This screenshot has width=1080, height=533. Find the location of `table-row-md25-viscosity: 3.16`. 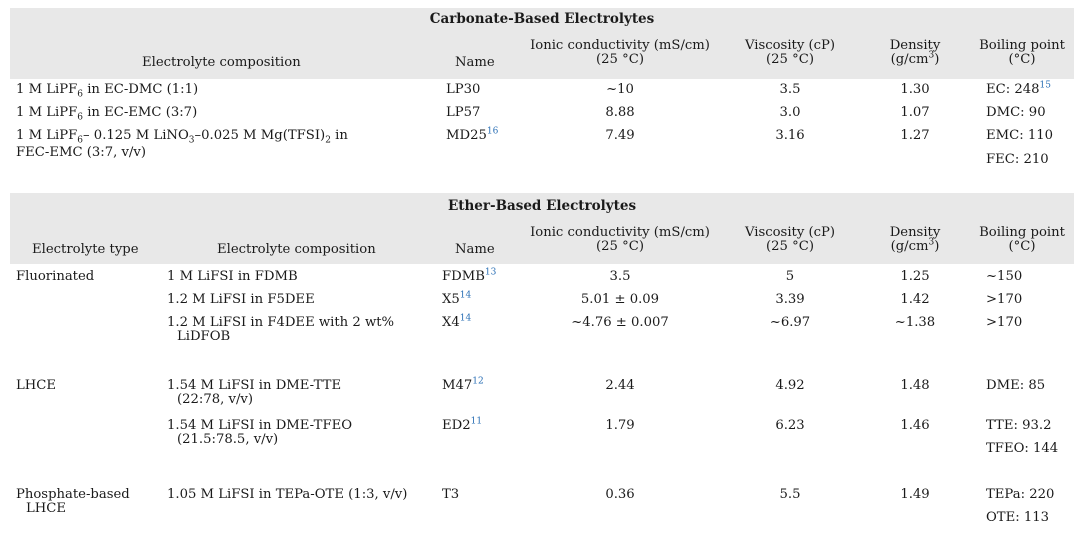

table-row-md25-viscosity: 3.16 is located at coordinates (790, 135).